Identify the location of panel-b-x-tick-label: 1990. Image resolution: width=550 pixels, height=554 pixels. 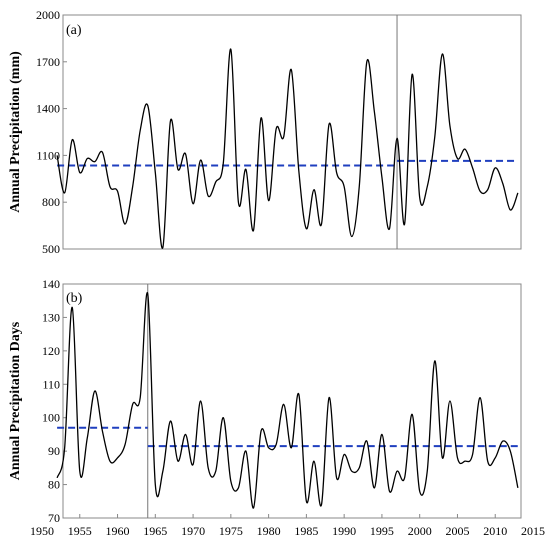
(344, 531).